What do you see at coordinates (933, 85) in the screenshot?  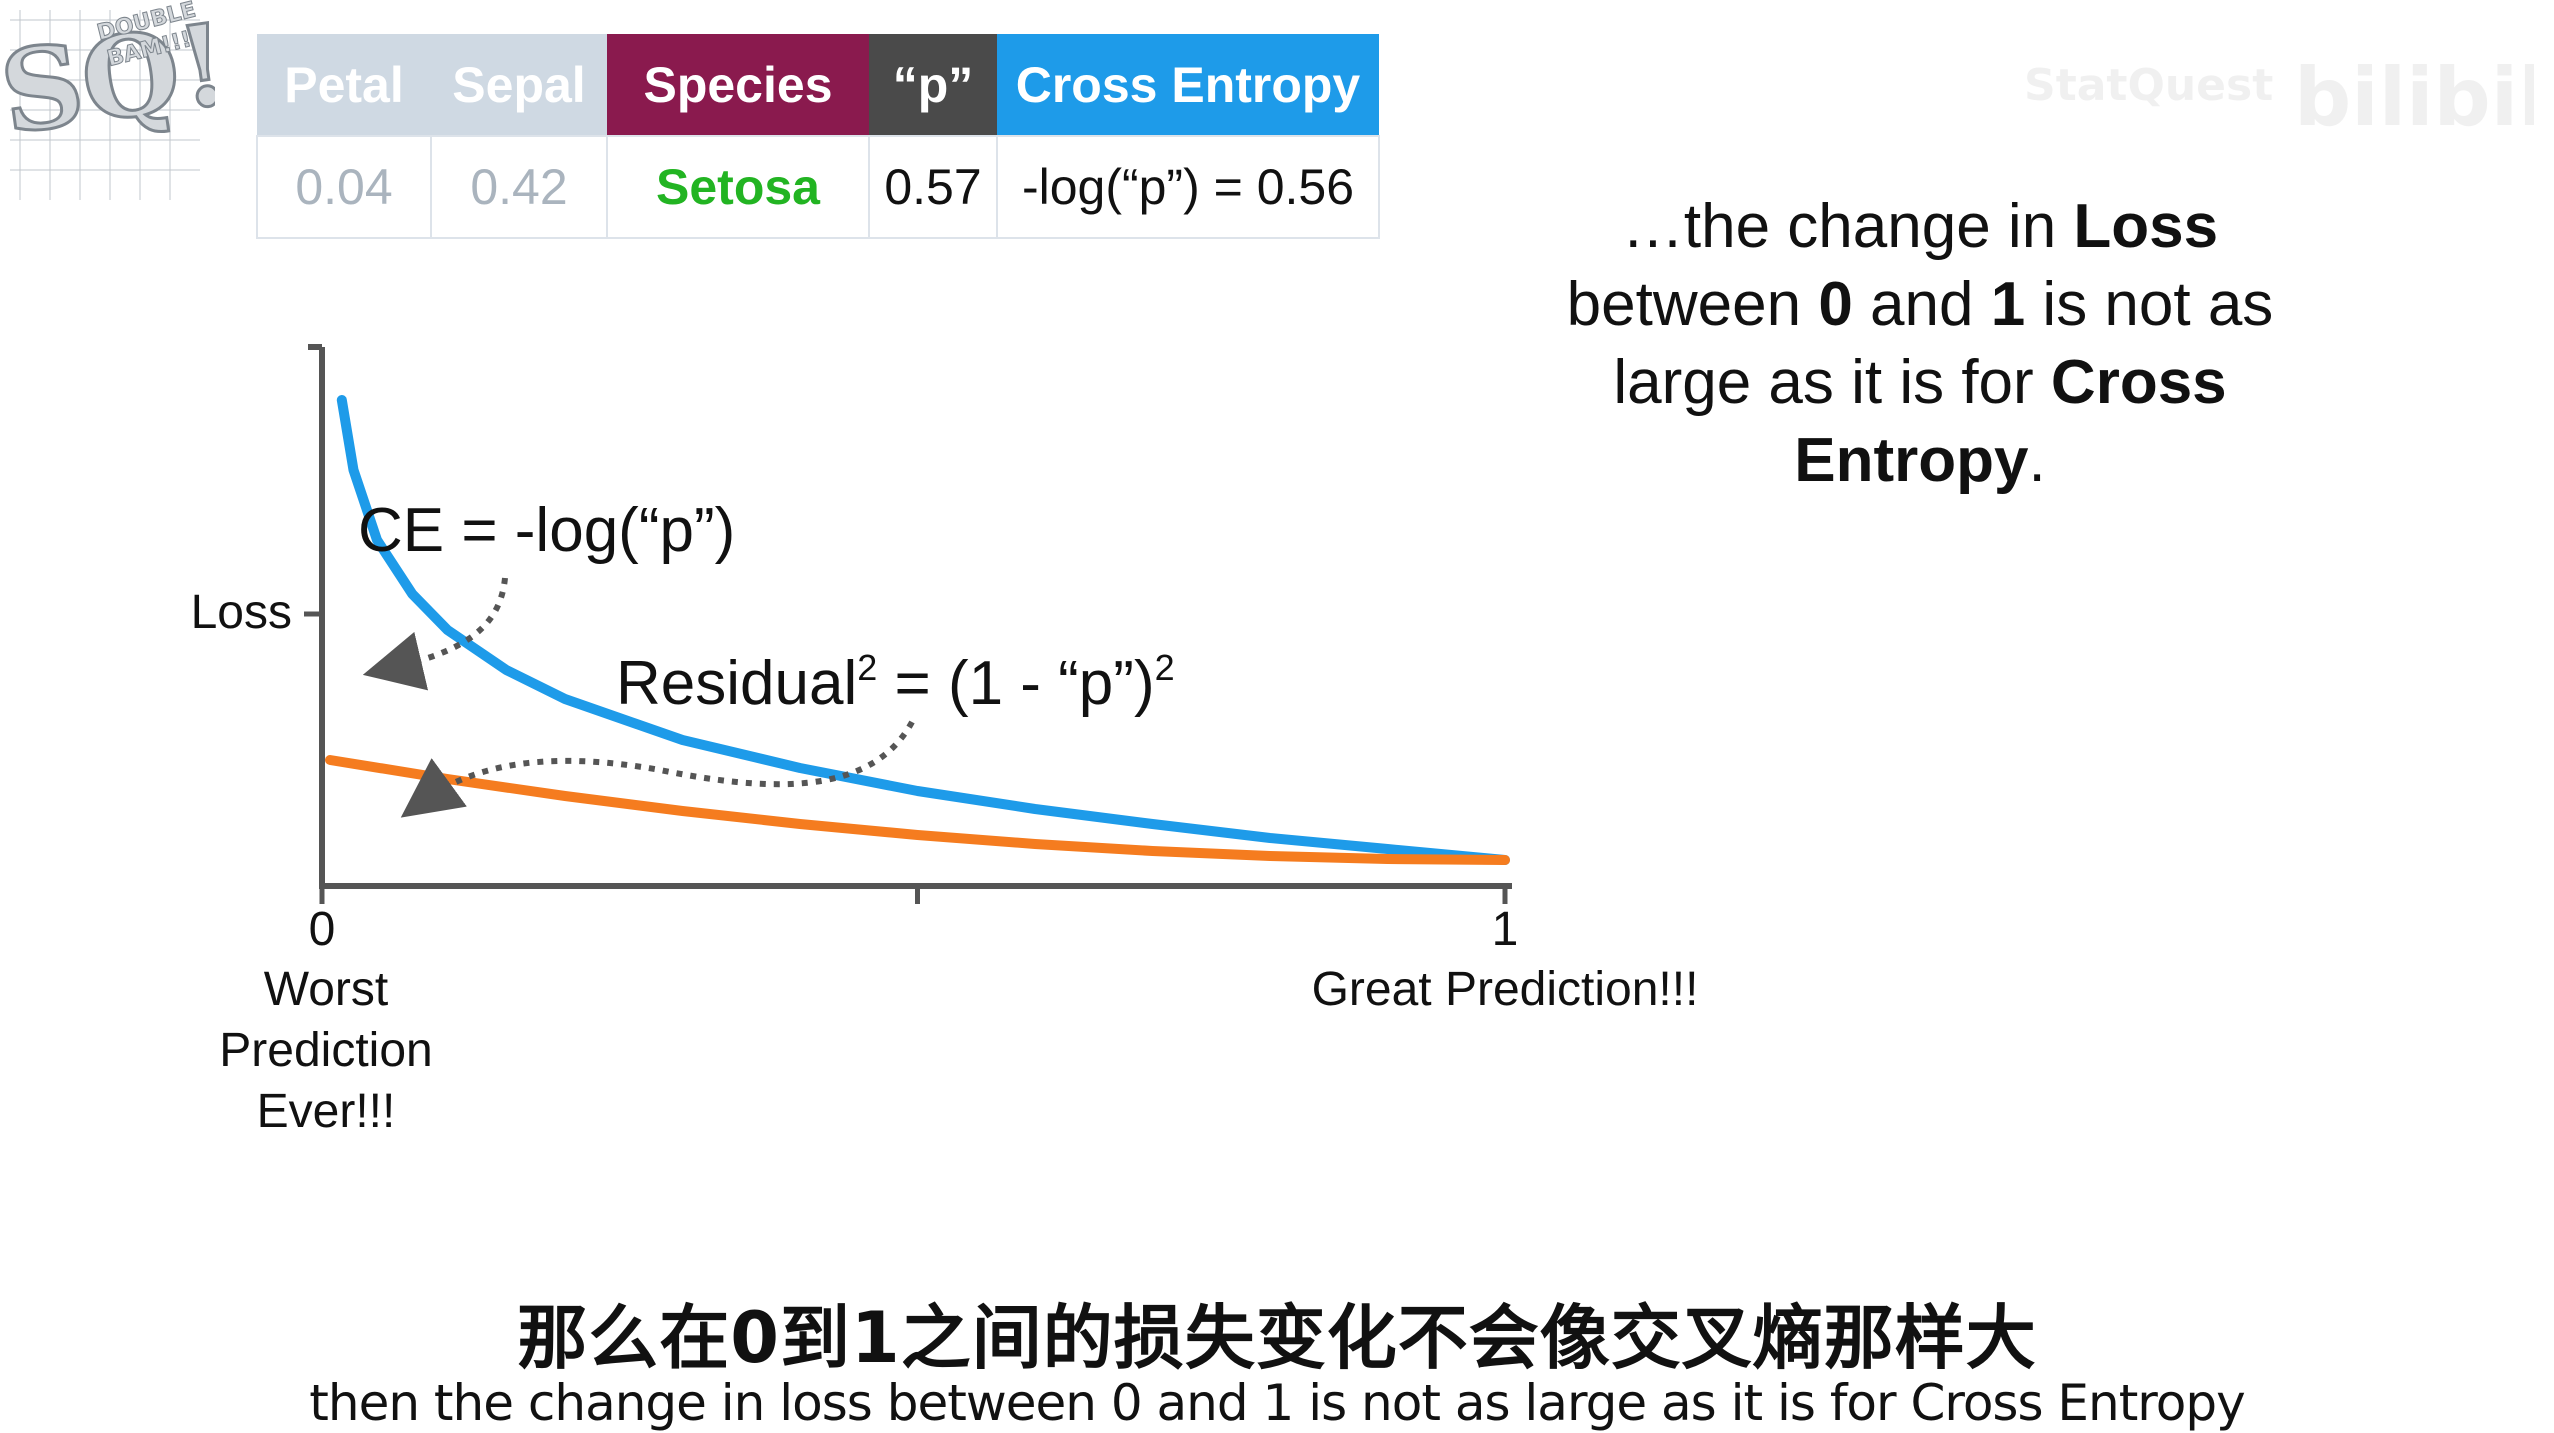 I see `header-p: “p”` at bounding box center [933, 85].